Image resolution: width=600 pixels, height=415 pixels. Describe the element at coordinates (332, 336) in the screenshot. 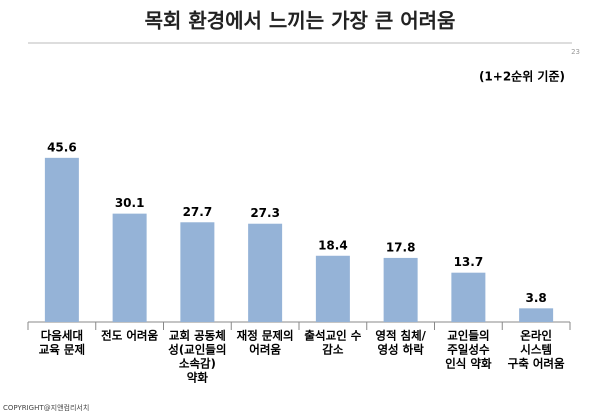

I see `x-tick-label: 출석교인 수` at that location.